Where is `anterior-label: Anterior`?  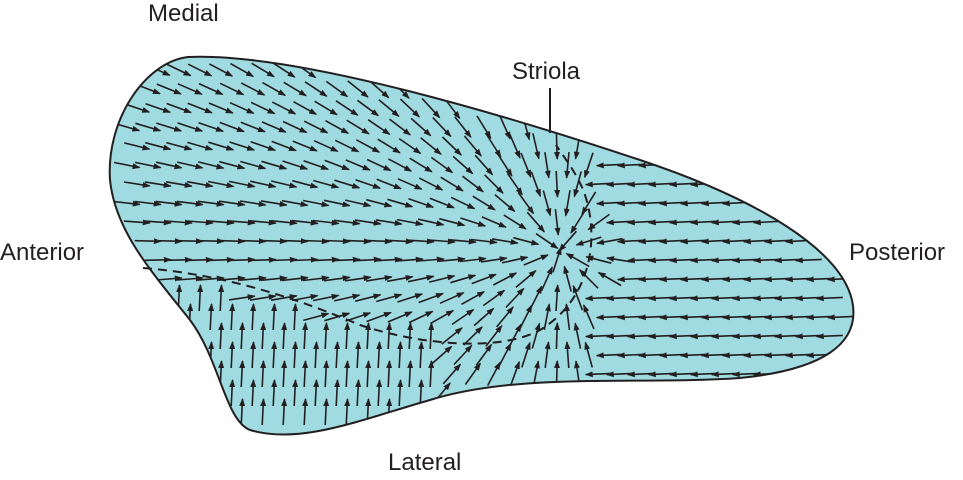
anterior-label: Anterior is located at coordinates (42, 252).